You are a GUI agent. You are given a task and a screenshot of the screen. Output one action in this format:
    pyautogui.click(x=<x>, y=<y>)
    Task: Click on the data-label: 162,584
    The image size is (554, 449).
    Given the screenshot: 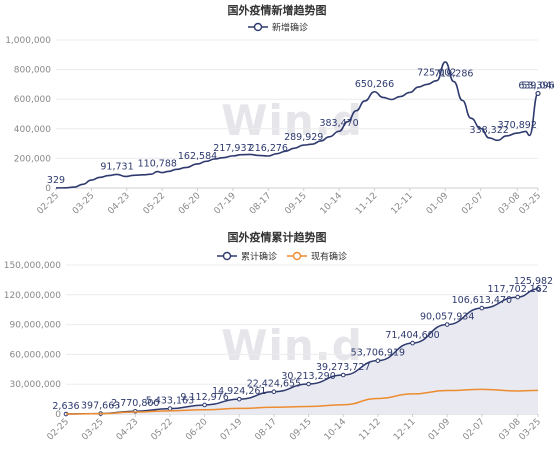 What is the action you would take?
    pyautogui.click(x=197, y=156)
    